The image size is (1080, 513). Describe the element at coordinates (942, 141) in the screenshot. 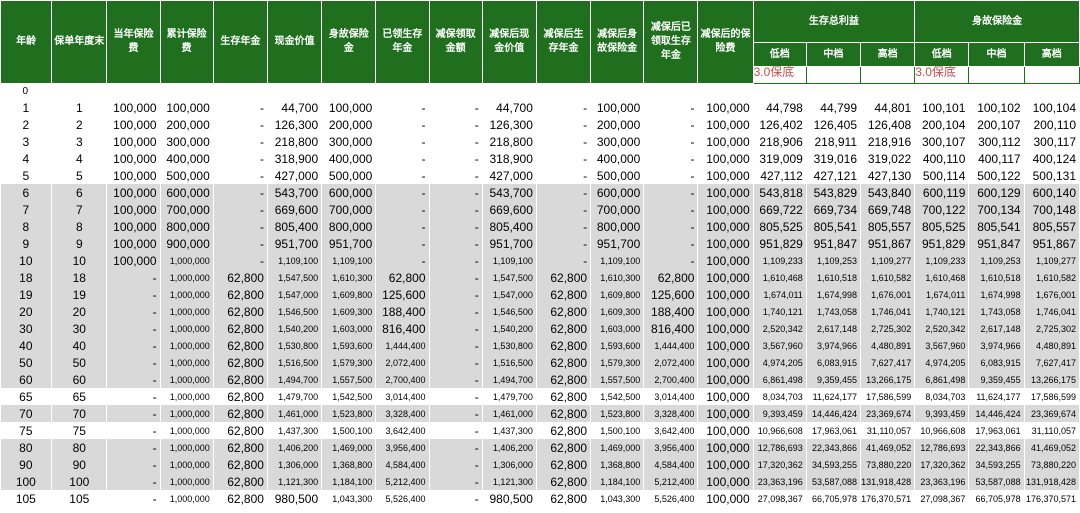

I see `table-cell: 300,107` at that location.